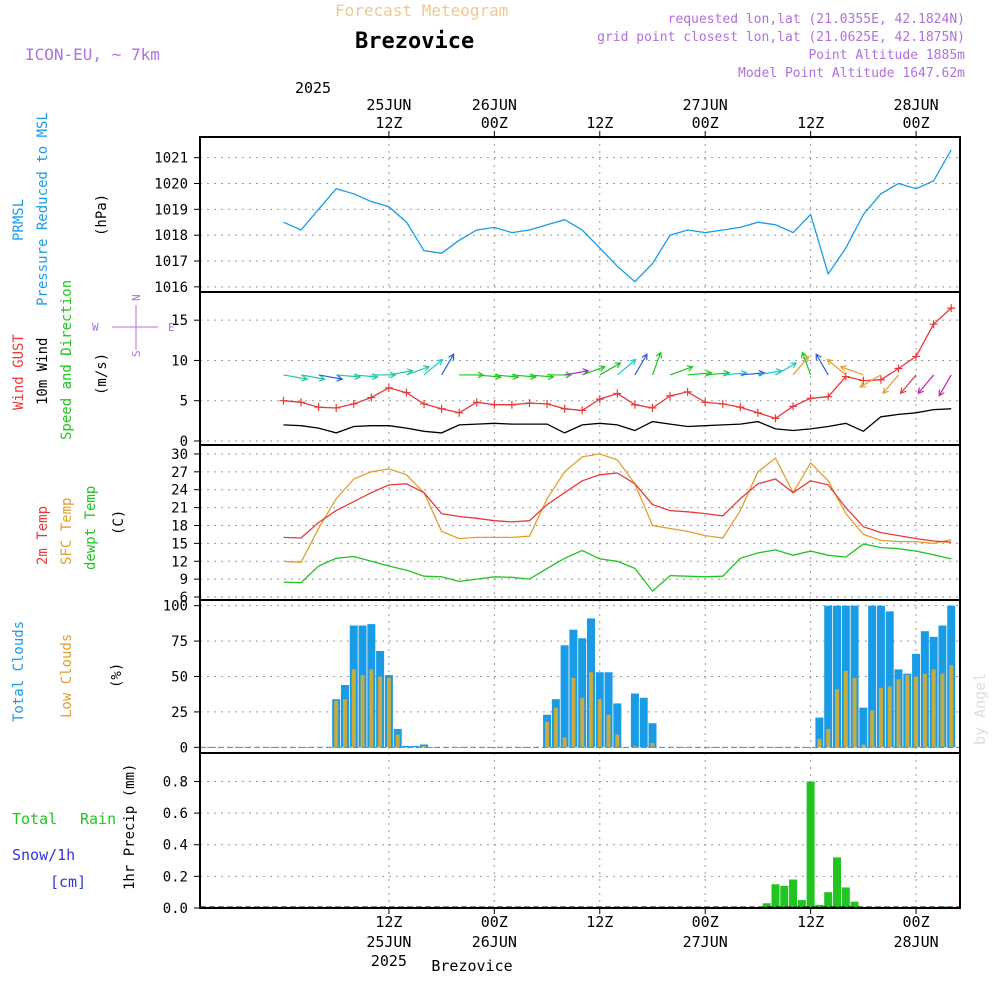  Describe the element at coordinates (617, 568) in the screenshot. I see `dewpt-temp-line` at that location.